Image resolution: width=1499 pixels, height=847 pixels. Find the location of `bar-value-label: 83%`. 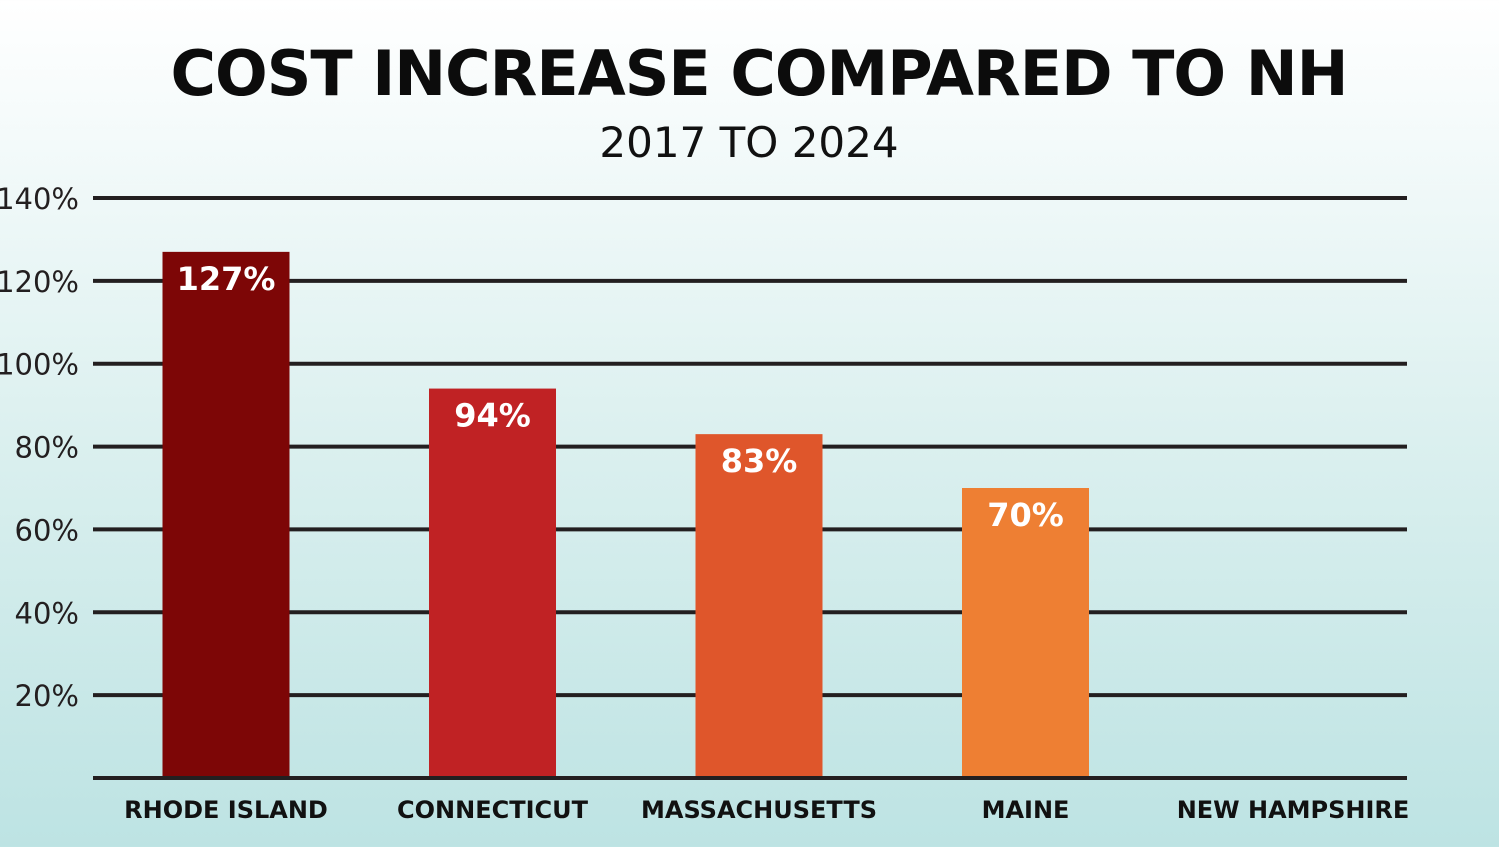

bar-value-label: 83% is located at coordinates (759, 461).